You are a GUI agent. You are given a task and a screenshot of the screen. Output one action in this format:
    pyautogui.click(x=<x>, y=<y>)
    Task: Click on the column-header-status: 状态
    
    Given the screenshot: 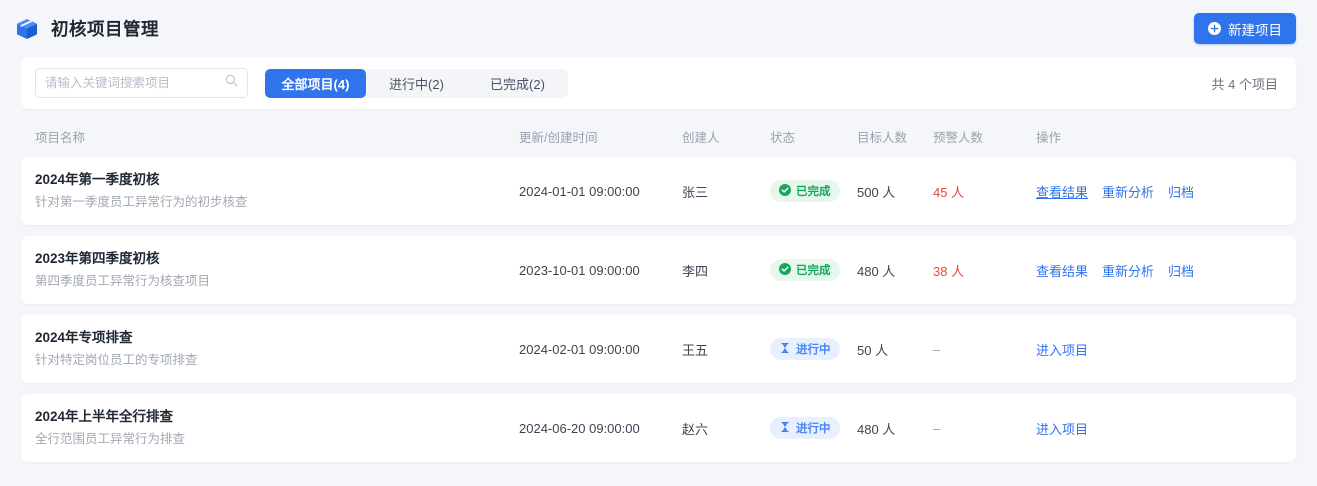 What is the action you would take?
    pyautogui.click(x=783, y=137)
    